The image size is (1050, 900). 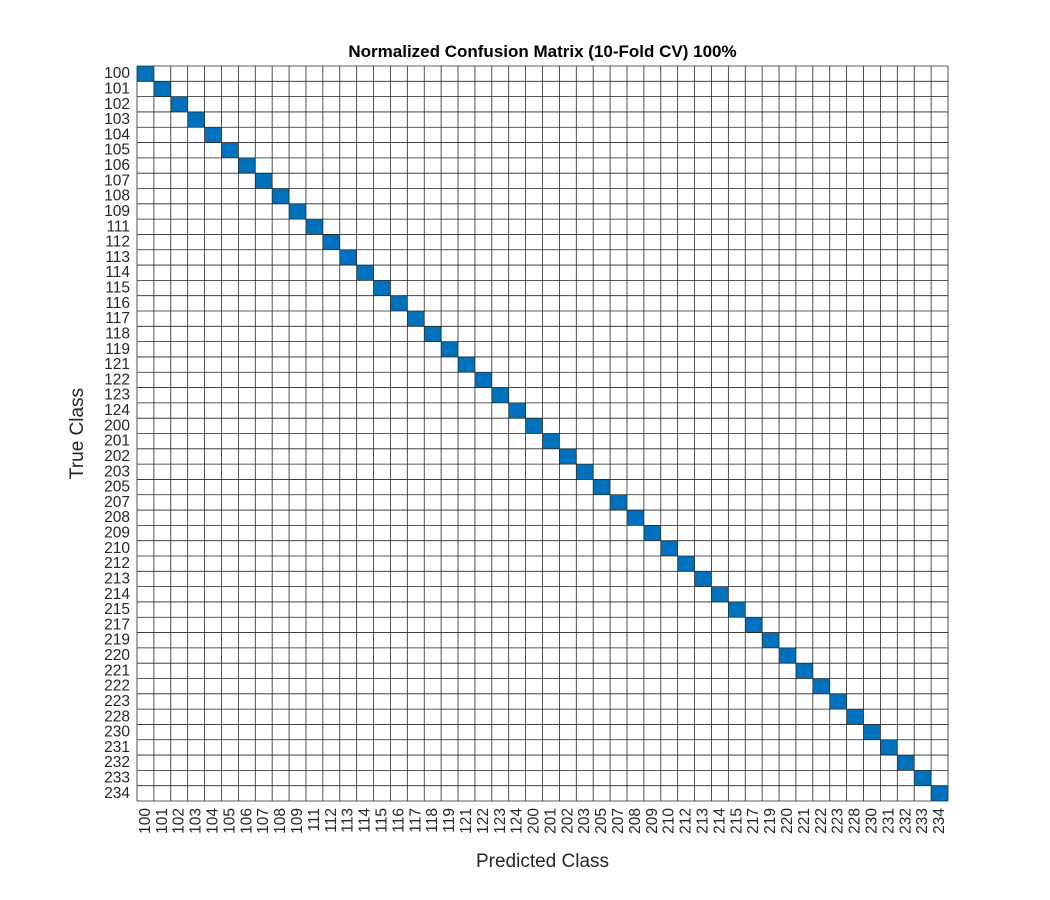 I want to click on y-tick-label: 202, so click(x=117, y=456).